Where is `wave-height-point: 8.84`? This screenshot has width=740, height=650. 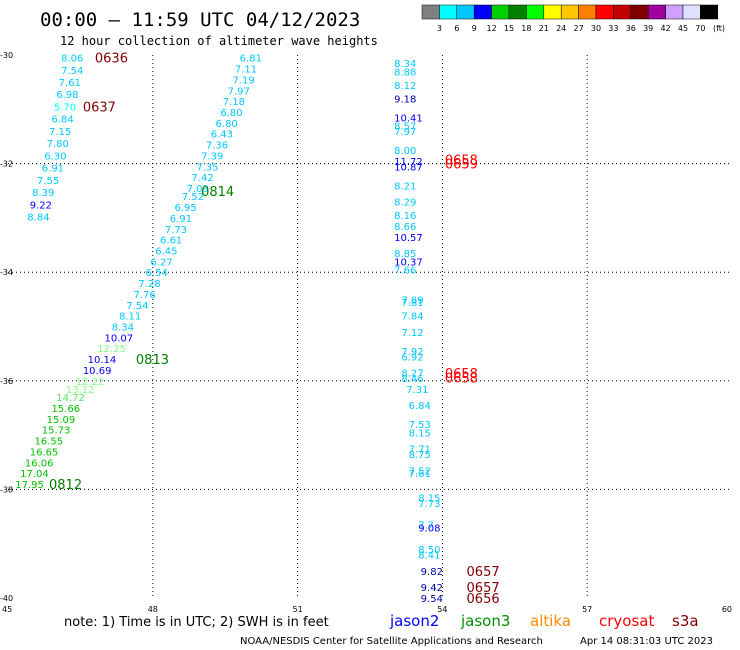 wave-height-point: 8.84 is located at coordinates (38, 217).